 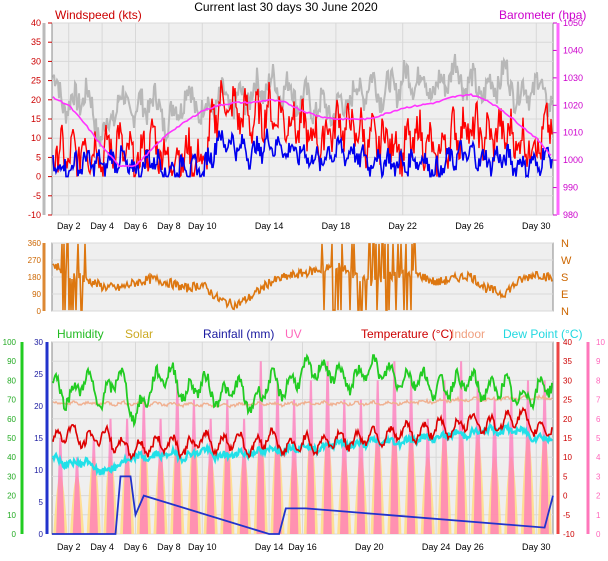 What do you see at coordinates (38, 342) in the screenshot?
I see `rain-y-tick-label: 30` at bounding box center [38, 342].